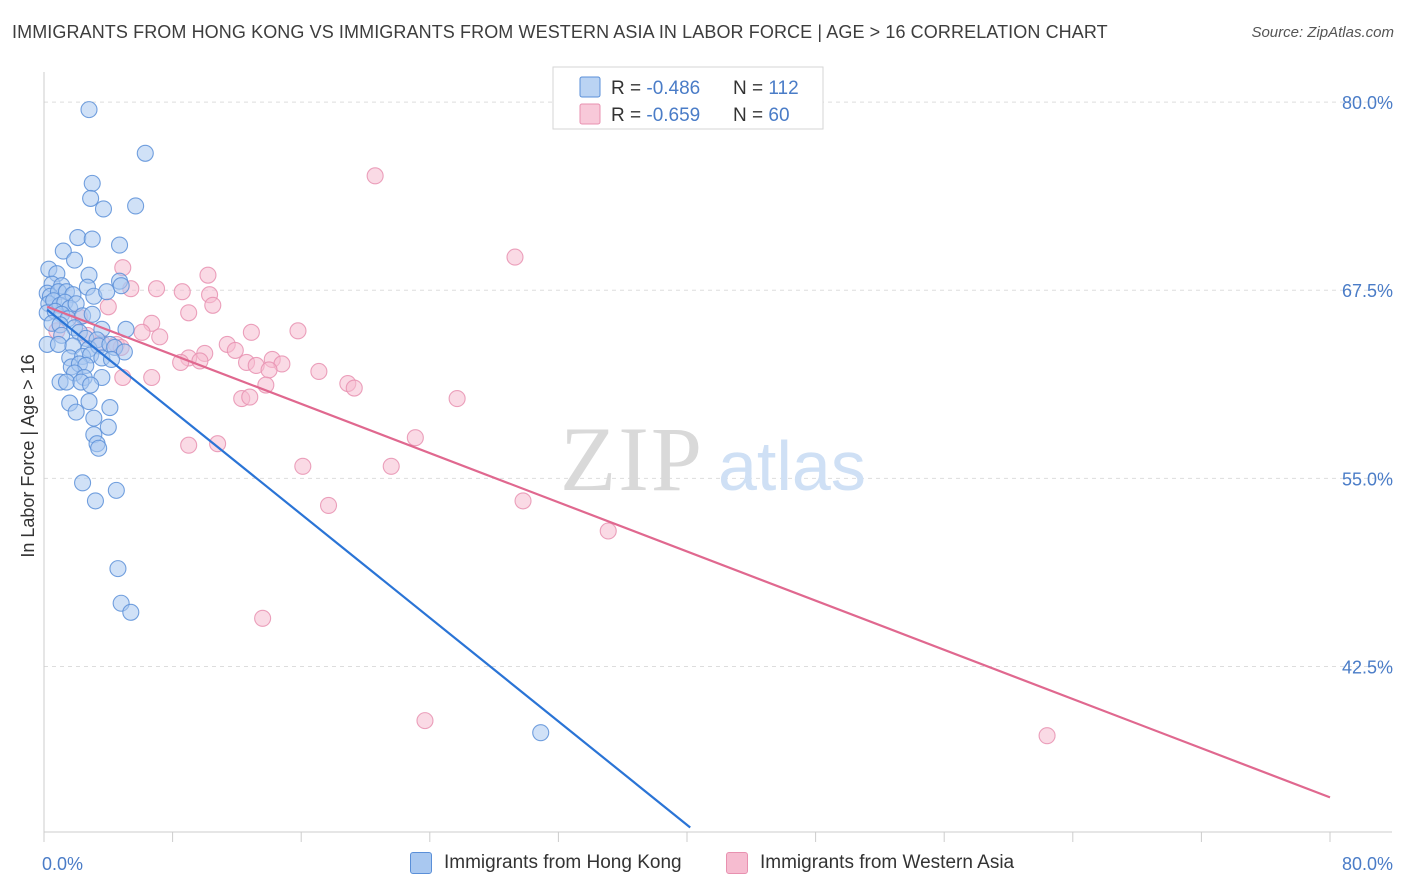 The image size is (1406, 892). Describe the element at coordinates (673, 115) in the screenshot. I see `r-value: -0.659` at that location.